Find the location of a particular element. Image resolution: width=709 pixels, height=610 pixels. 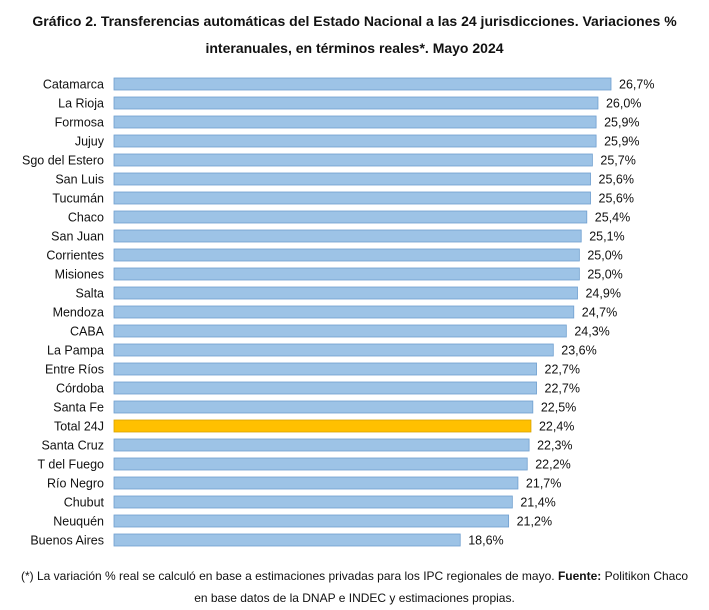

value-label: 18,6% is located at coordinates (485, 541).